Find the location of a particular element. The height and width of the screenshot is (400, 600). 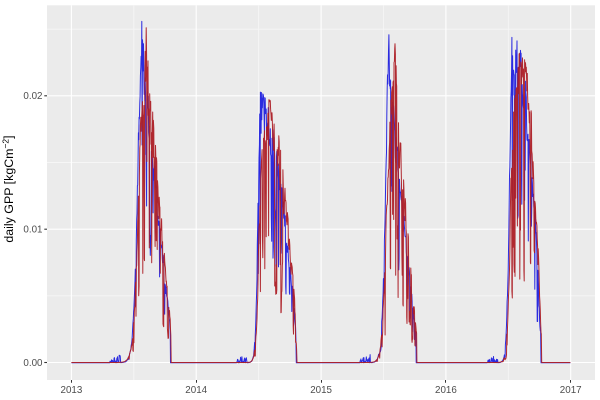

svg-text: 2013 is located at coordinates (72, 390).